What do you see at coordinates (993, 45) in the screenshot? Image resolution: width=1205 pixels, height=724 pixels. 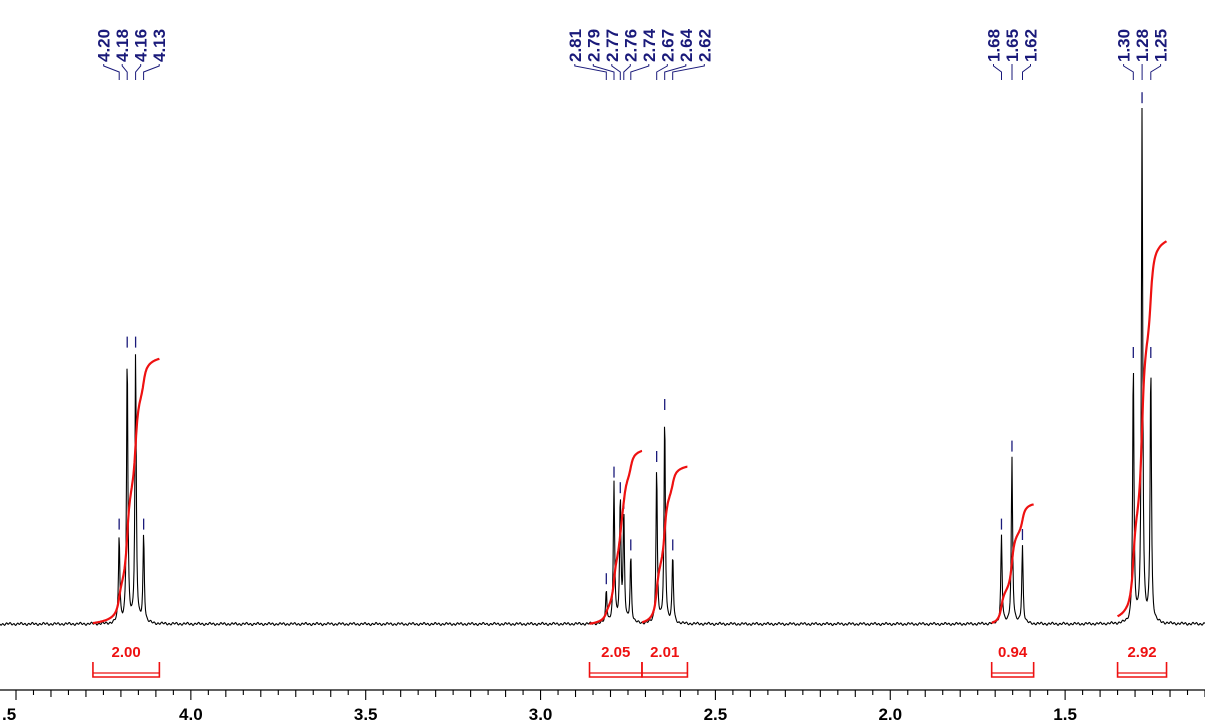 I see `peak-label: 1.68` at bounding box center [993, 45].